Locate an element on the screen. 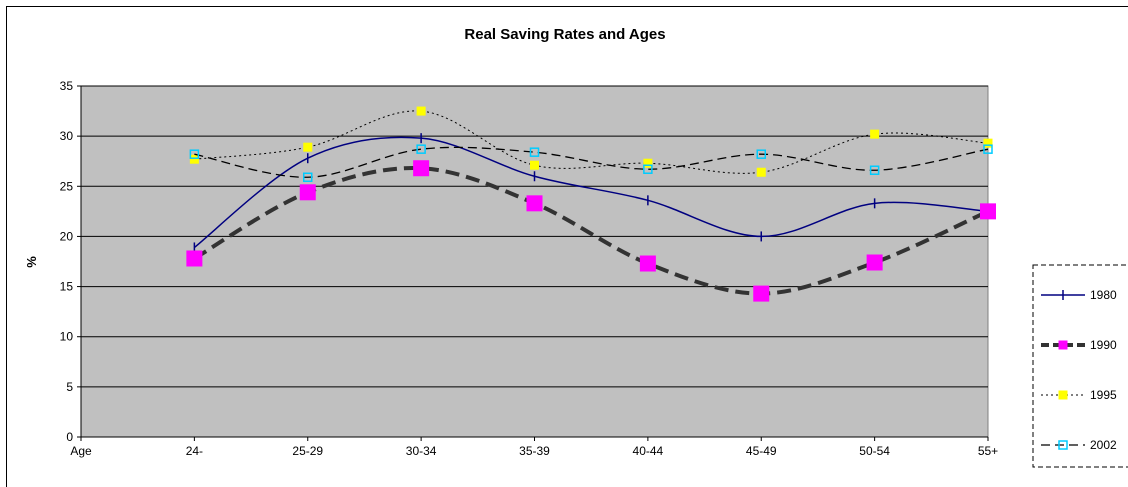 The image size is (1128, 487). x-tick-label: 40-44 is located at coordinates (648, 451).